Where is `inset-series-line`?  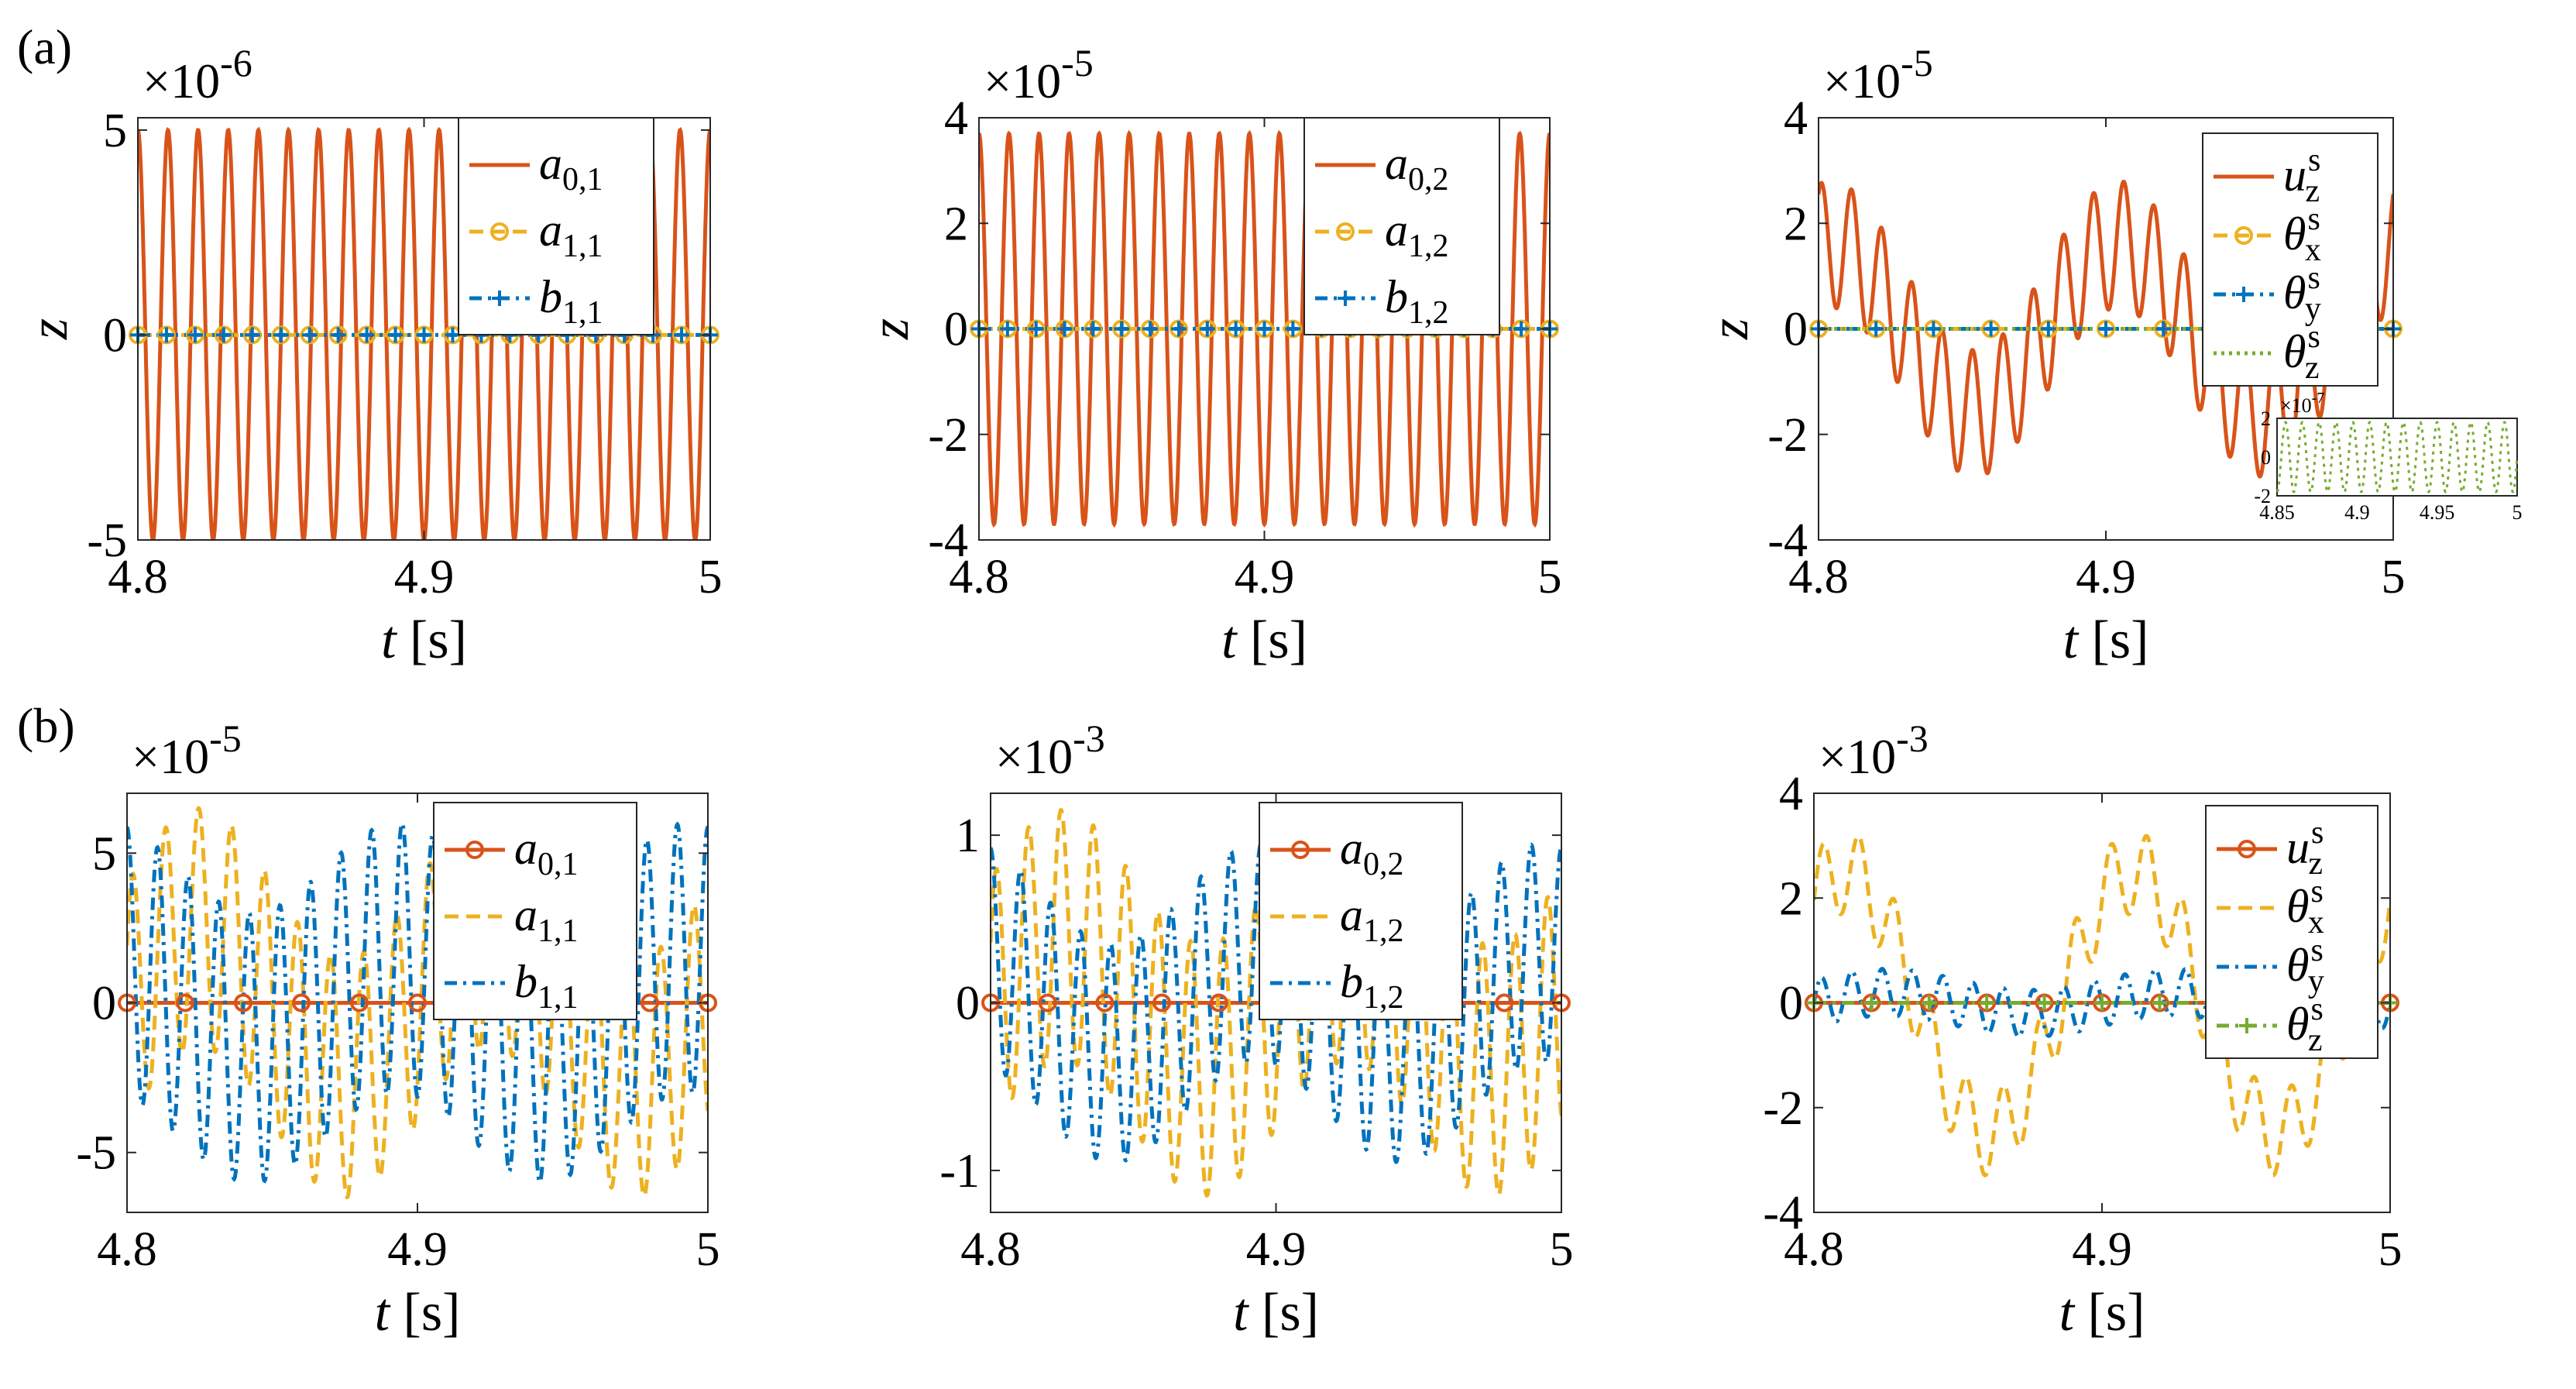 inset-series-line is located at coordinates (2397, 457).